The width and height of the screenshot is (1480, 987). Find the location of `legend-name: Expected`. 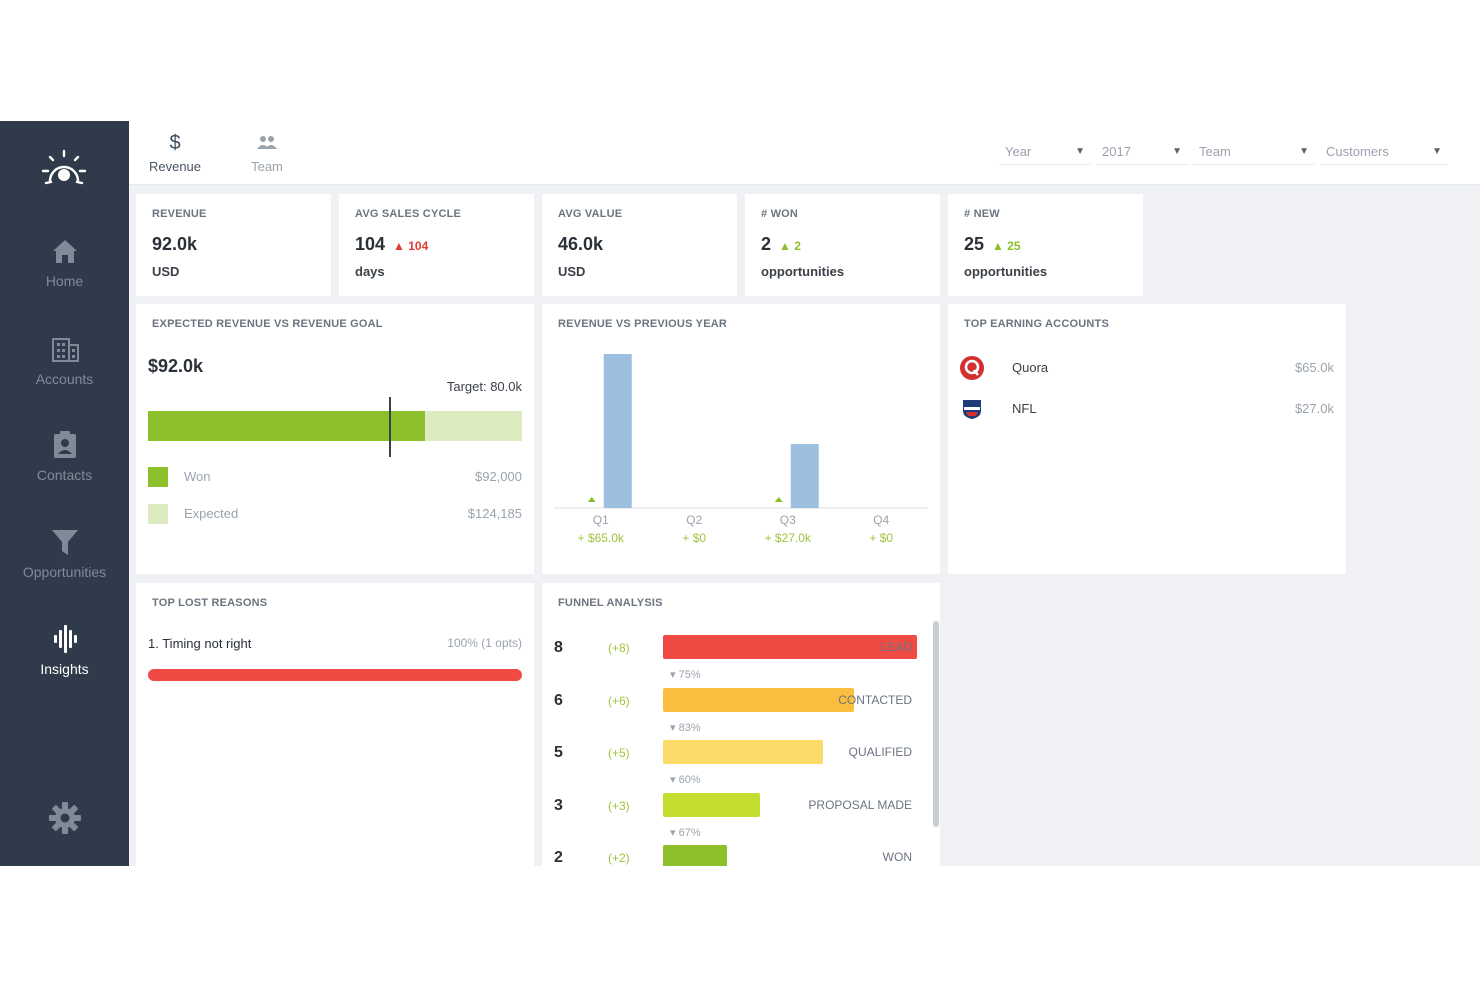

legend-name: Expected is located at coordinates (211, 513).